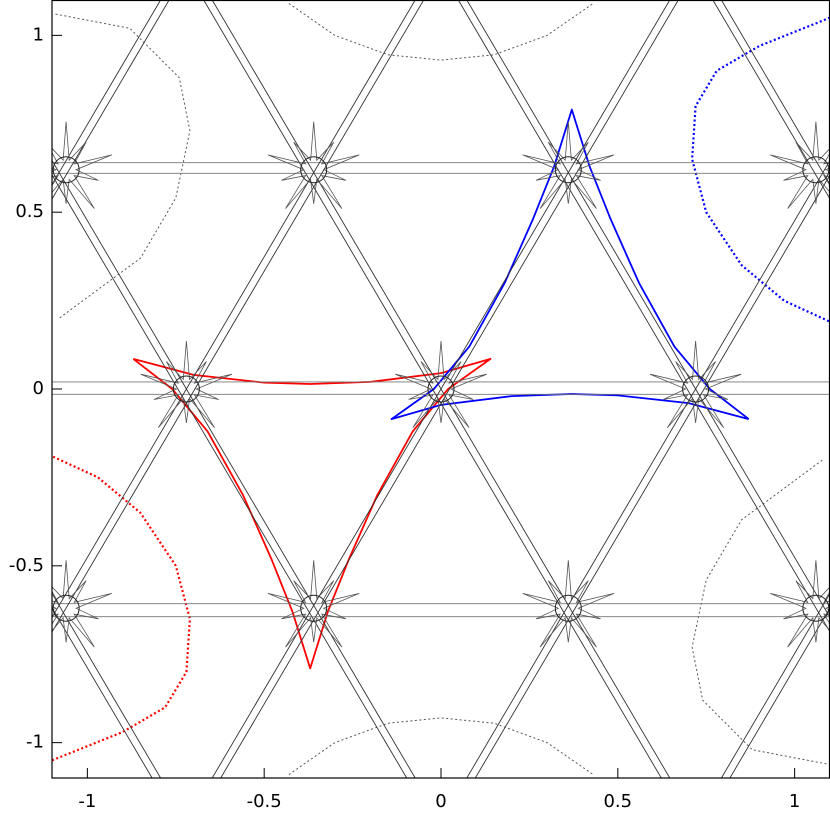 Image resolution: width=830 pixels, height=830 pixels. What do you see at coordinates (38, 388) in the screenshot?
I see `y-tick-label: 0` at bounding box center [38, 388].